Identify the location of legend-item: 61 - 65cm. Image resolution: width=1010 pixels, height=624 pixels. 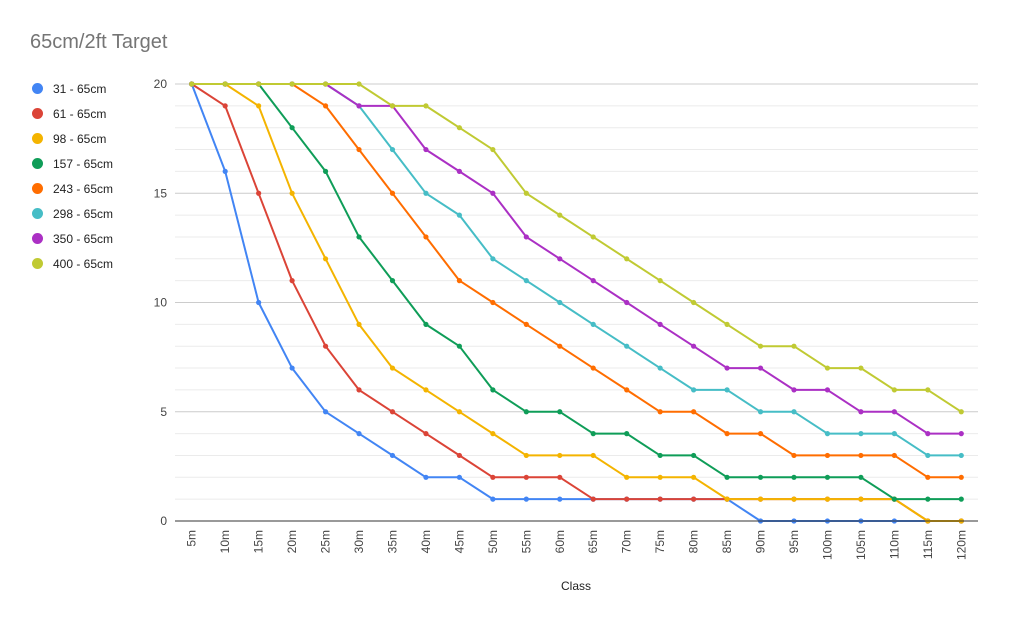
(100, 113).